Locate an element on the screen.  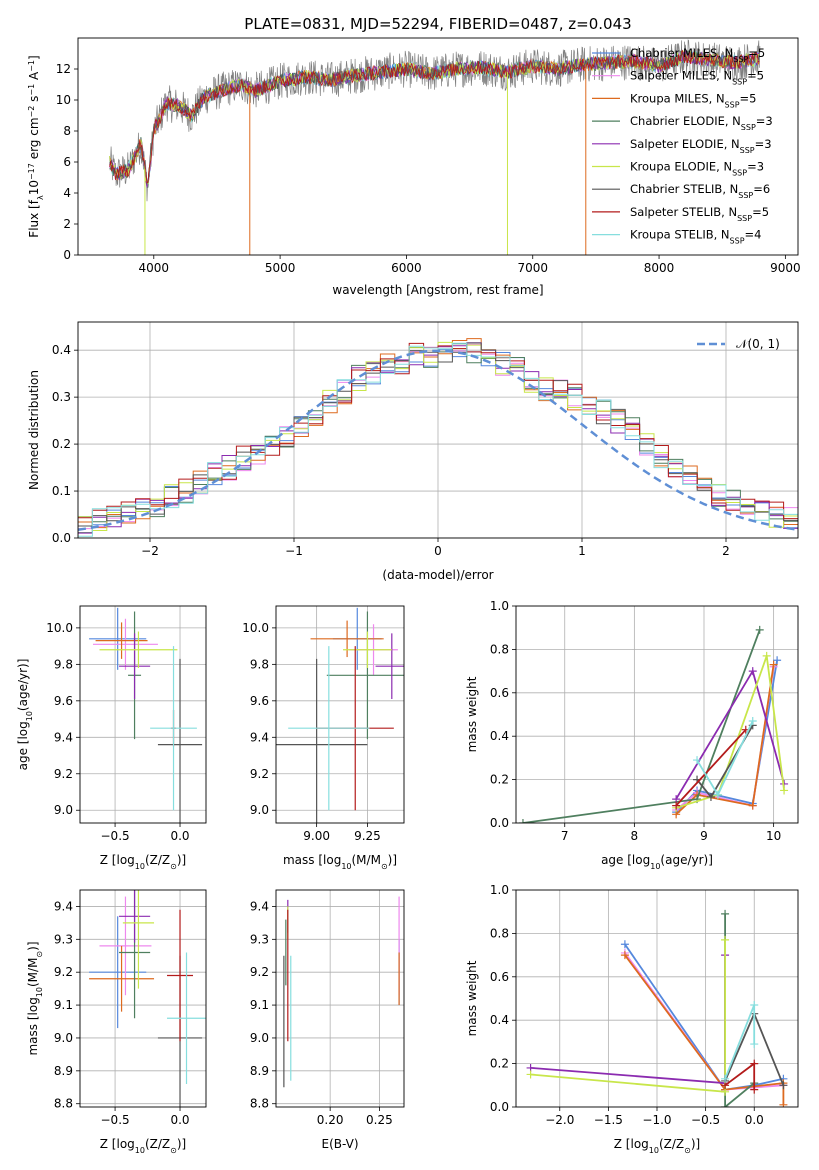
x-axis-label: mass [log10(M/M⊙)] is located at coordinates (340, 862).